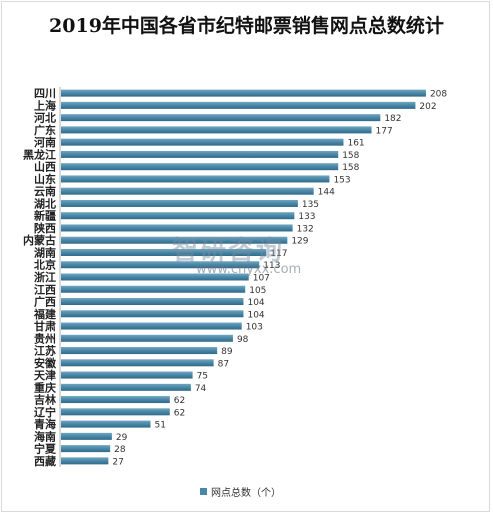  I want to click on category-label: 浙江, so click(45, 277).